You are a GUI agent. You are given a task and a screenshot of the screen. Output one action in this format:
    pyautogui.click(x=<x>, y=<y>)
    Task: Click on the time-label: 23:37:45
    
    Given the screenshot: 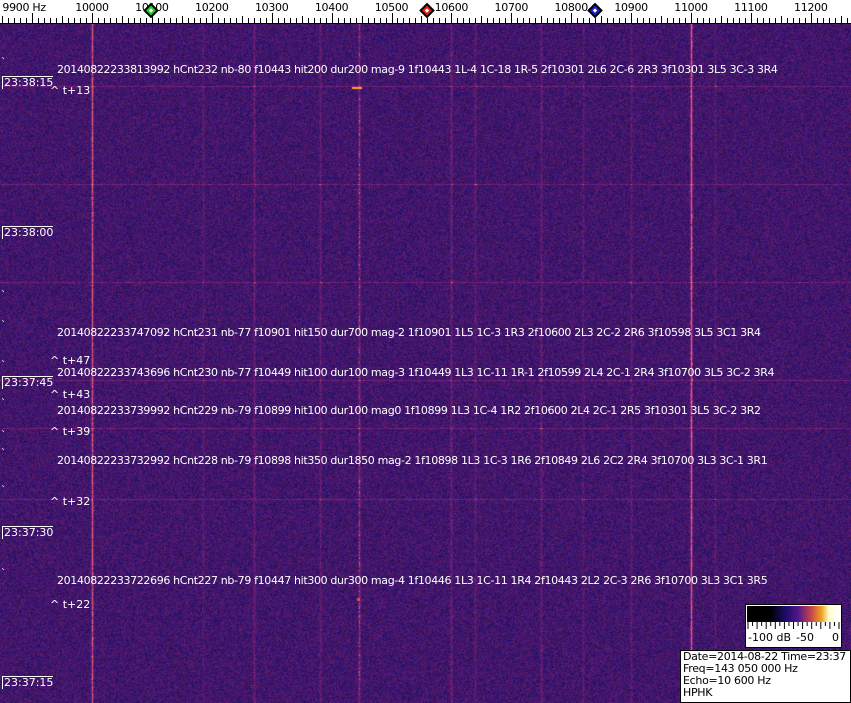 What is the action you would take?
    pyautogui.click(x=28, y=382)
    